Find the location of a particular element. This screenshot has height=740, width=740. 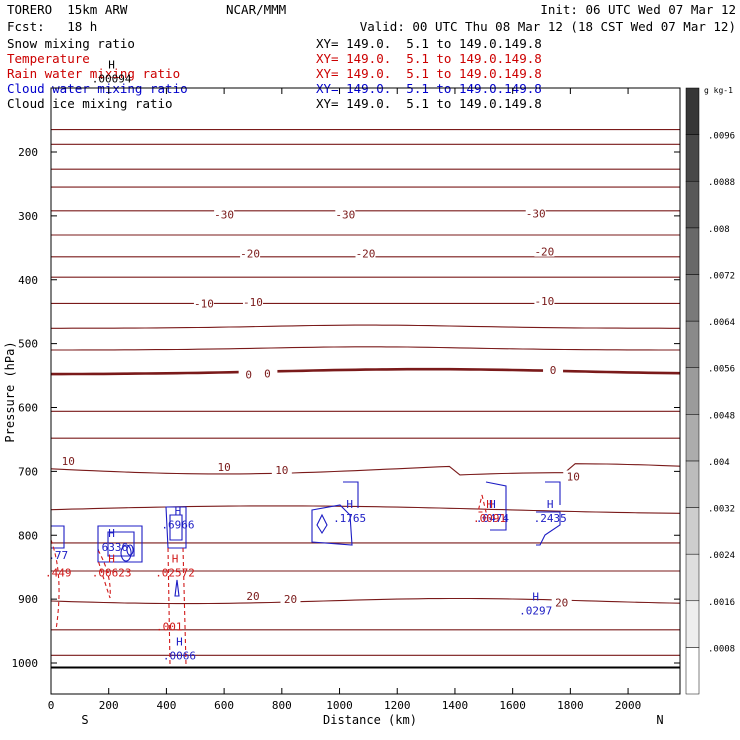

maximum-value: .77 is located at coordinates (58, 555).